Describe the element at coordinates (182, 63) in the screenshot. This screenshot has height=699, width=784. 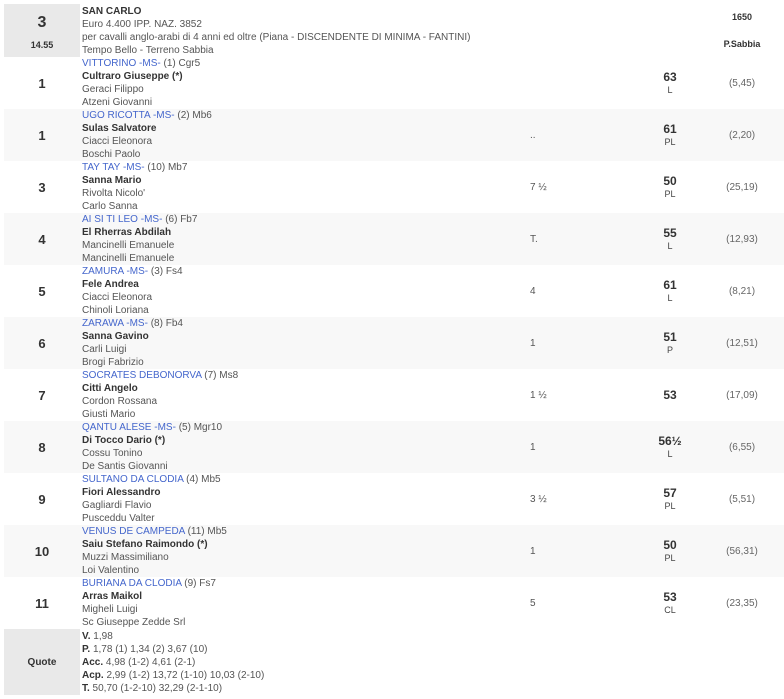
I see `horse-extra: (1) Cgr5` at that location.